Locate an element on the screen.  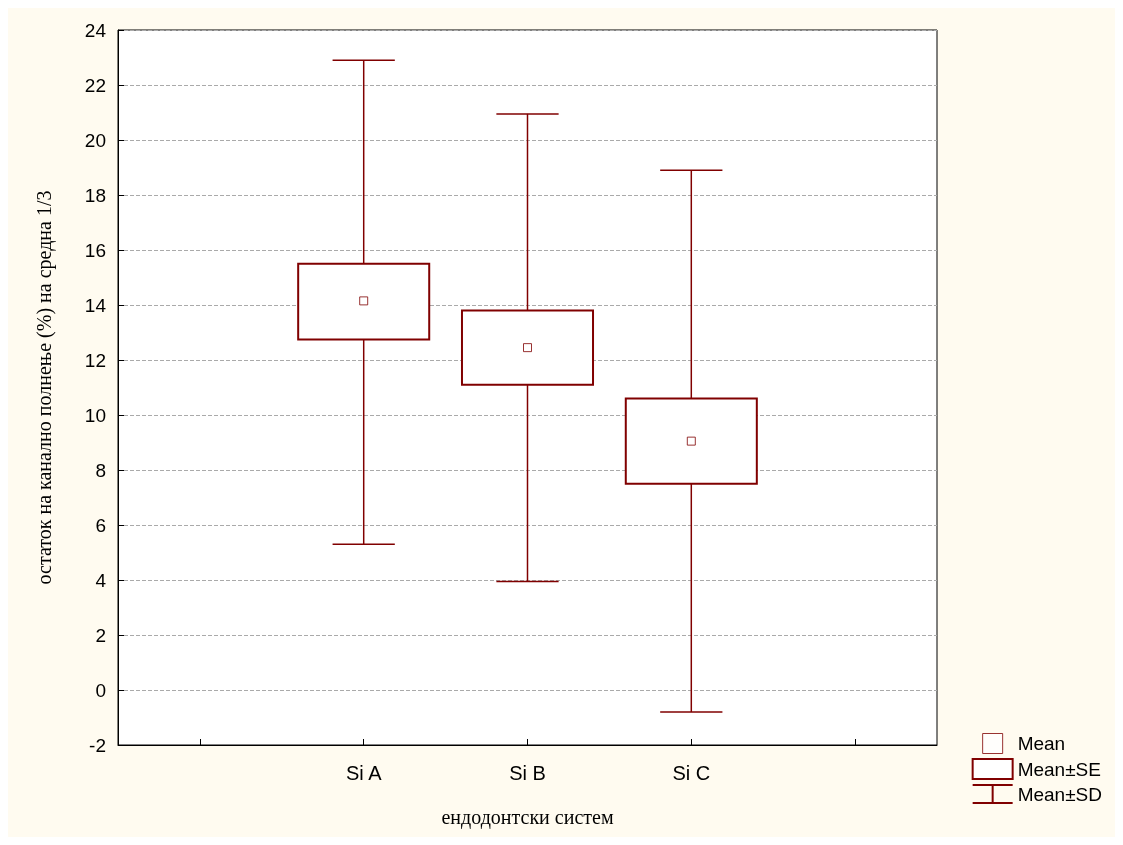
y-tick-label: 22 is located at coordinates (95, 85).